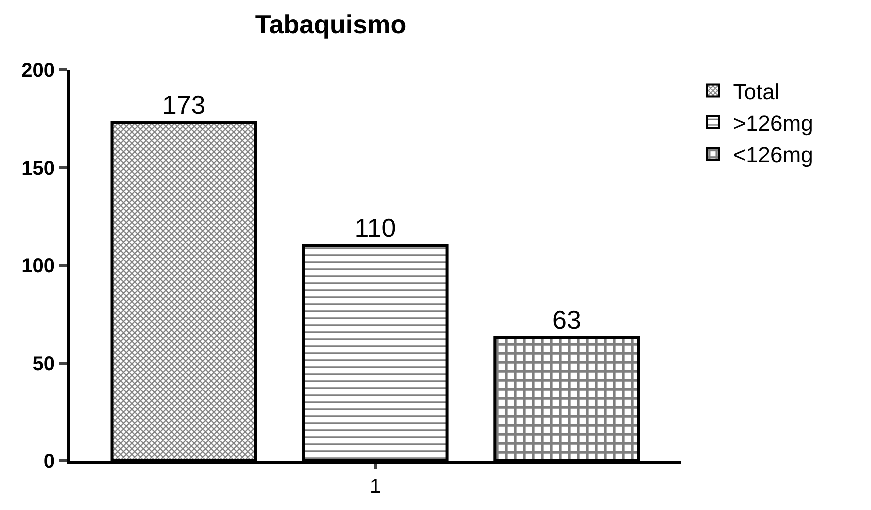 The height and width of the screenshot is (510, 871). Describe the element at coordinates (49, 462) in the screenshot. I see `y-tick-label: 0` at that location.